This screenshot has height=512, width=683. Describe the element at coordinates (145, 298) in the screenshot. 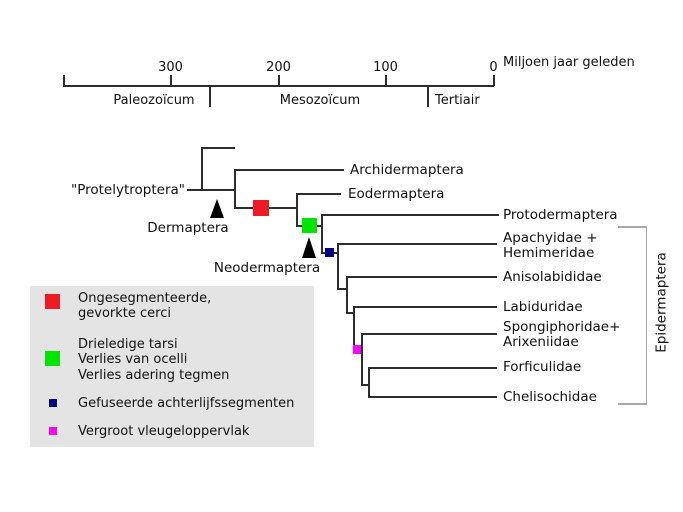

I see `legend-red-line1: Ongesegmenteerde,` at that location.